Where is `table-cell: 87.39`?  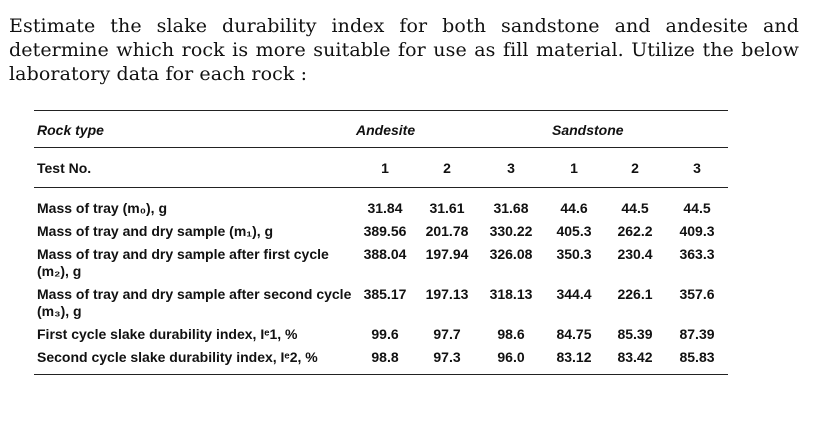
table-cell: 87.39 is located at coordinates (697, 334).